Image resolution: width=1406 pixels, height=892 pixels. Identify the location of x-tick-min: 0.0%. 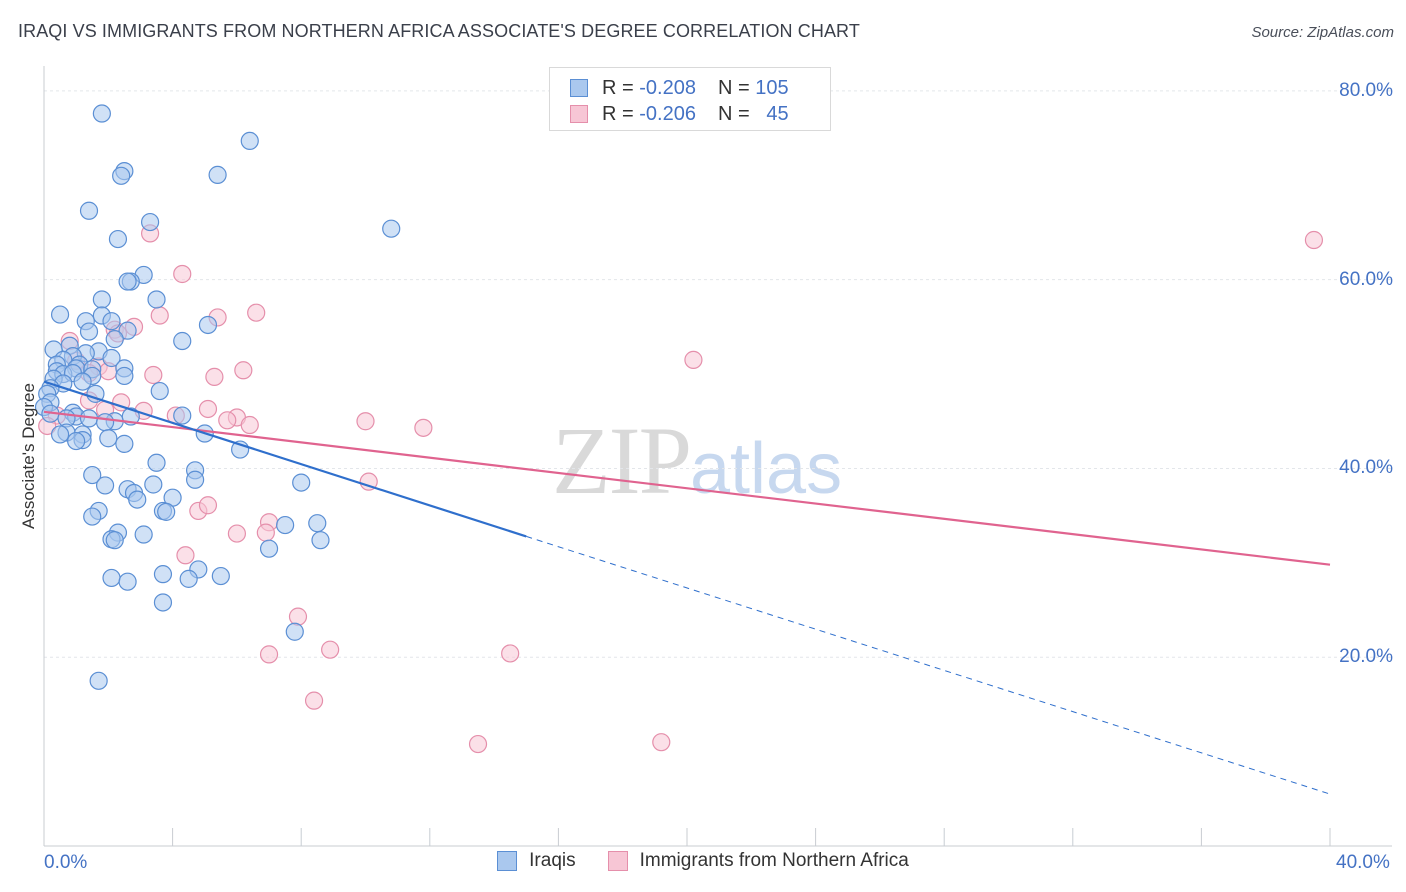
(66, 862).